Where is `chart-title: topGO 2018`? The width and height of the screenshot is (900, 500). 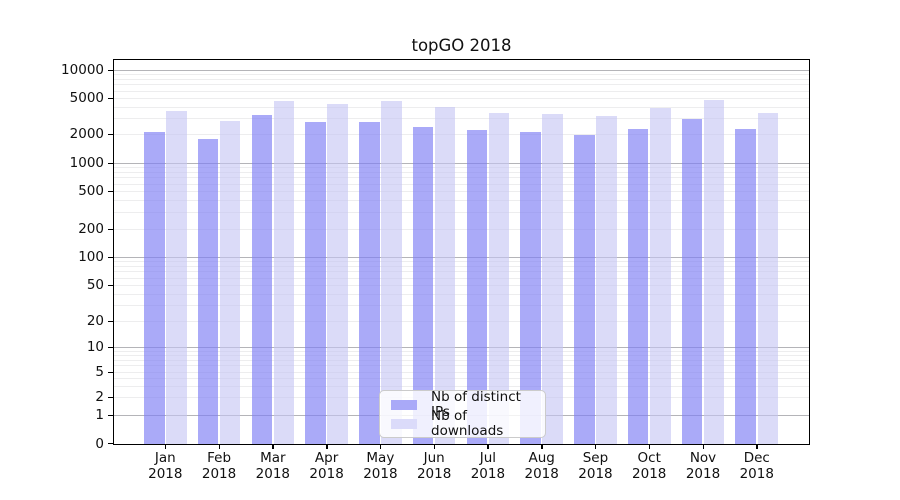
chart-title: topGO 2018 is located at coordinates (461, 45).